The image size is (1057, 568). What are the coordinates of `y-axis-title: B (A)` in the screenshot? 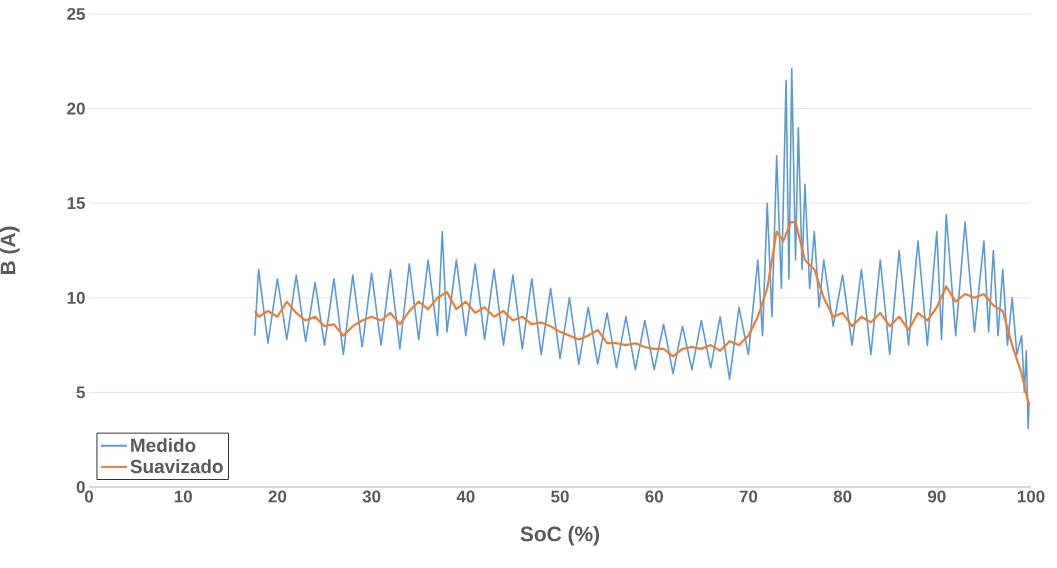 It's located at (10, 250).